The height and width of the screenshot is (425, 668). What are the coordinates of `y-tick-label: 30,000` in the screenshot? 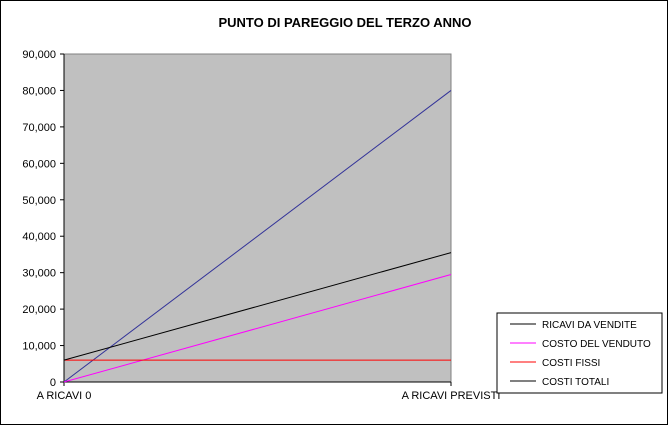 It's located at (39, 274).